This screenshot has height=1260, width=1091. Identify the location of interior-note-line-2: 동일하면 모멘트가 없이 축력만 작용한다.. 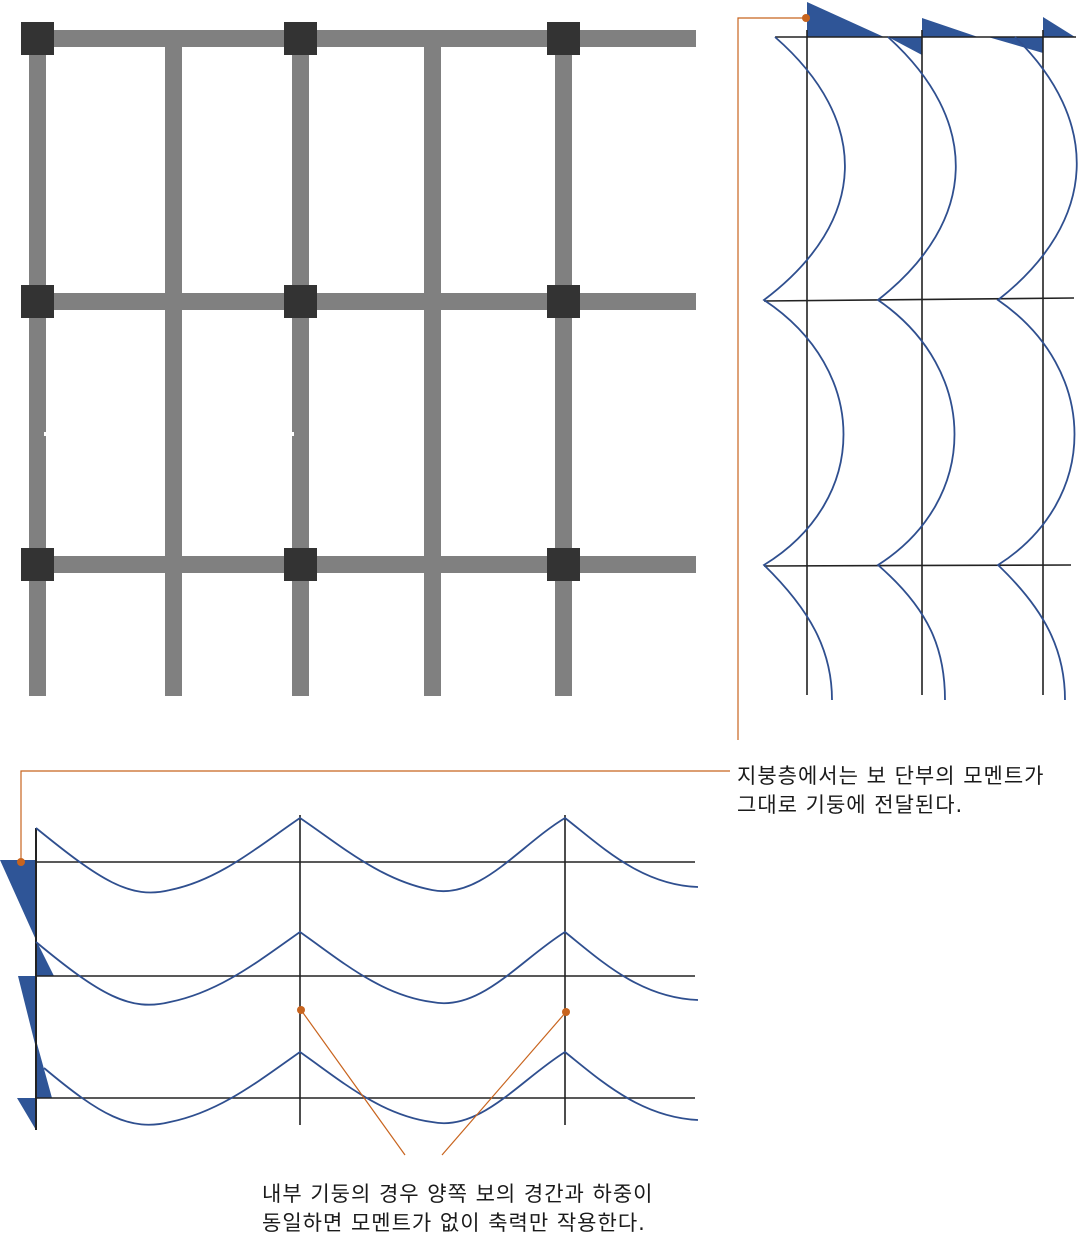
(454, 1223).